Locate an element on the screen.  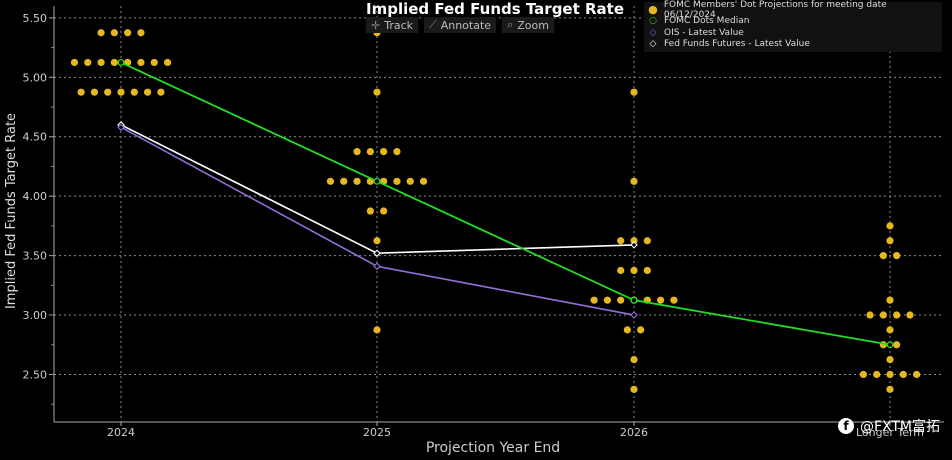
watermark: f @FXTM富拓 is located at coordinates (888, 426).